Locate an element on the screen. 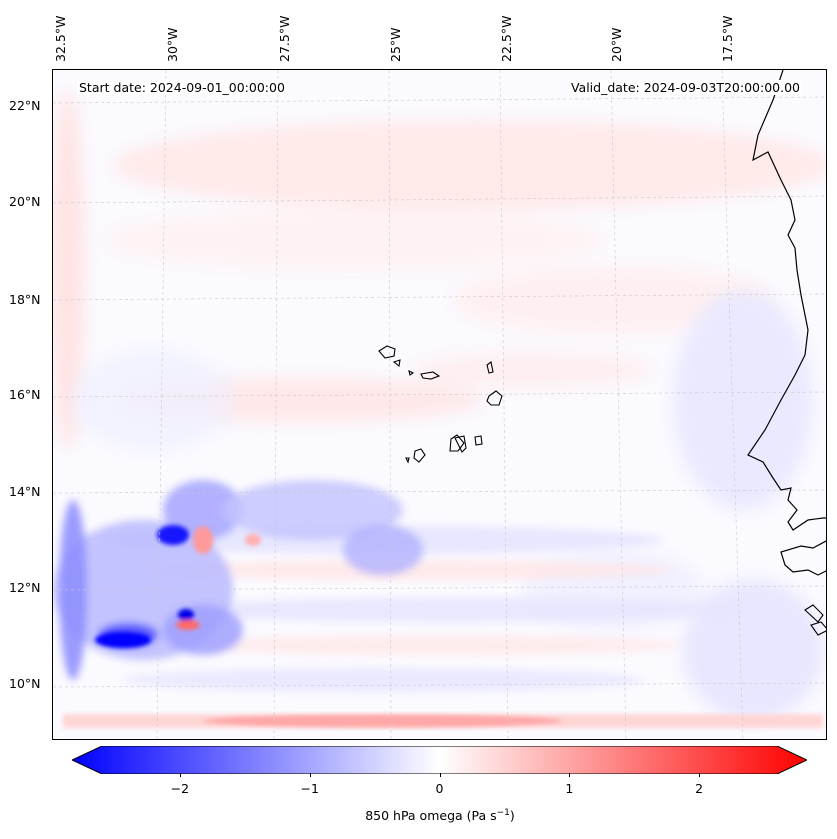  colorbar-tick-label: 1 is located at coordinates (569, 788).